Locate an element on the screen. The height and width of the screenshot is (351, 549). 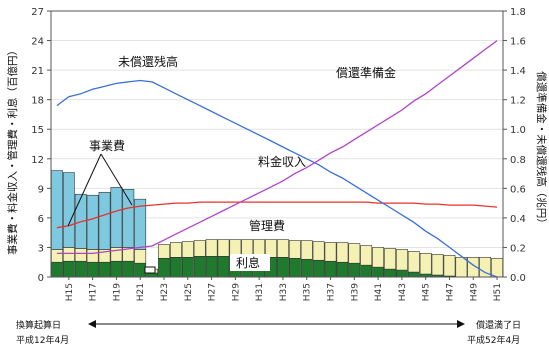
bar-管理費-H42 is located at coordinates (390, 259).